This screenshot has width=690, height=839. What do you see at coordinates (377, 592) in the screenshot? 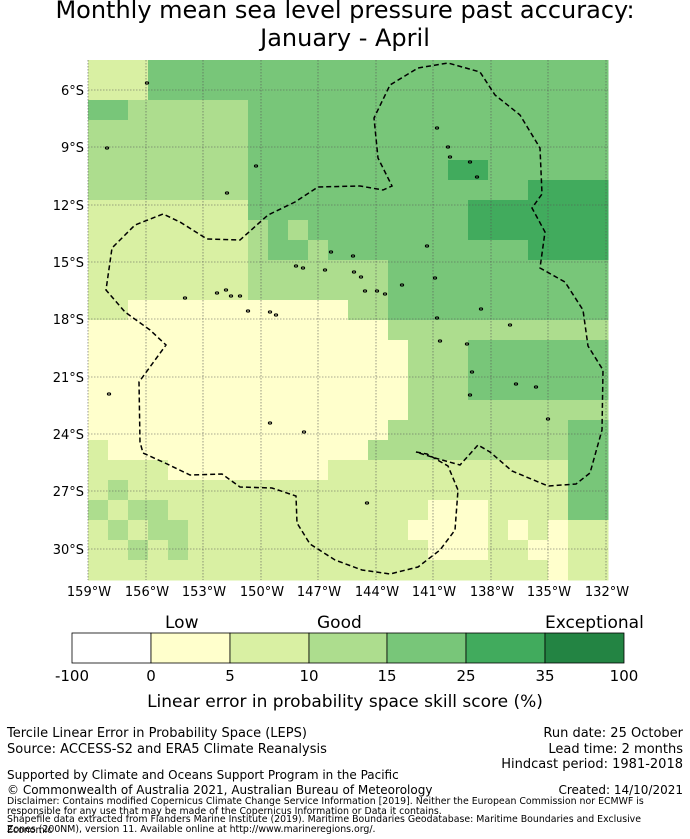
I see `longitude-label: 144°W` at bounding box center [377, 592].